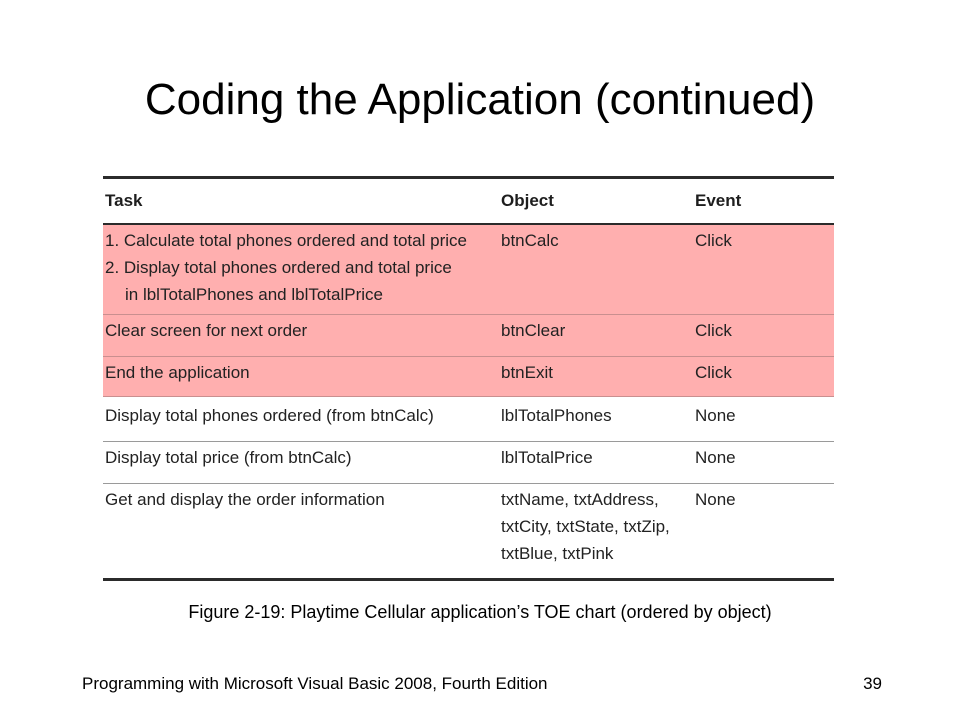 This screenshot has width=960, height=720. I want to click on task-text: End the application, so click(177, 372).